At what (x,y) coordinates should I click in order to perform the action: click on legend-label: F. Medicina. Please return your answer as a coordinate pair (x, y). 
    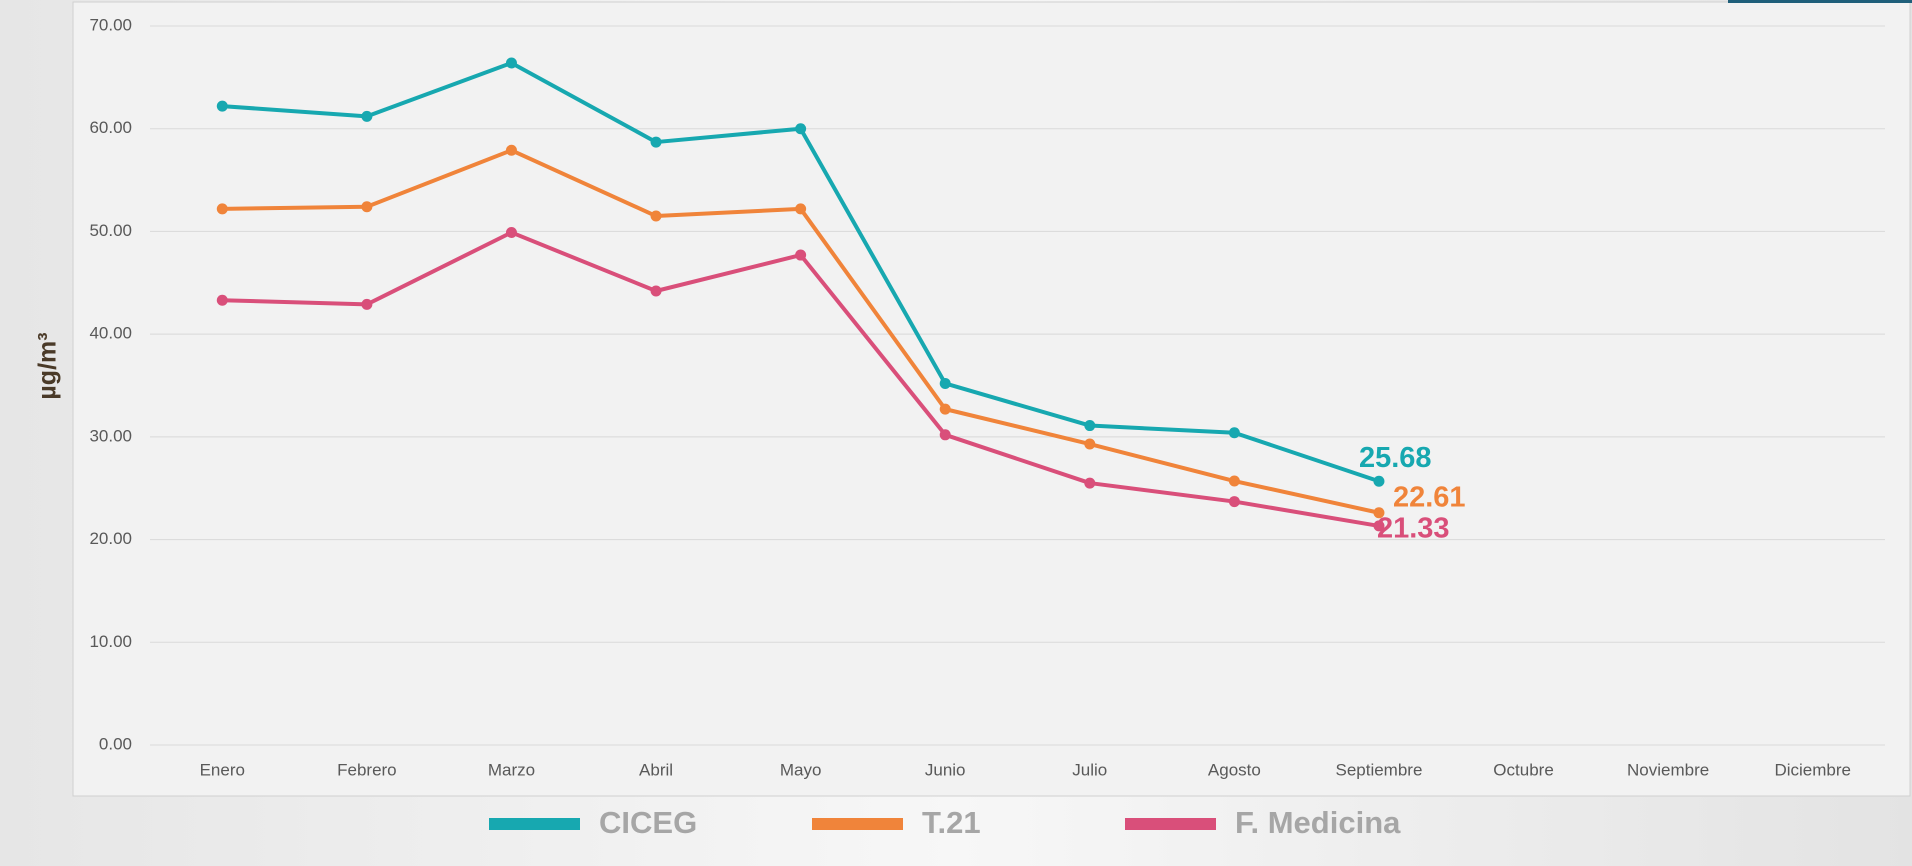
    Looking at the image, I should click on (1318, 822).